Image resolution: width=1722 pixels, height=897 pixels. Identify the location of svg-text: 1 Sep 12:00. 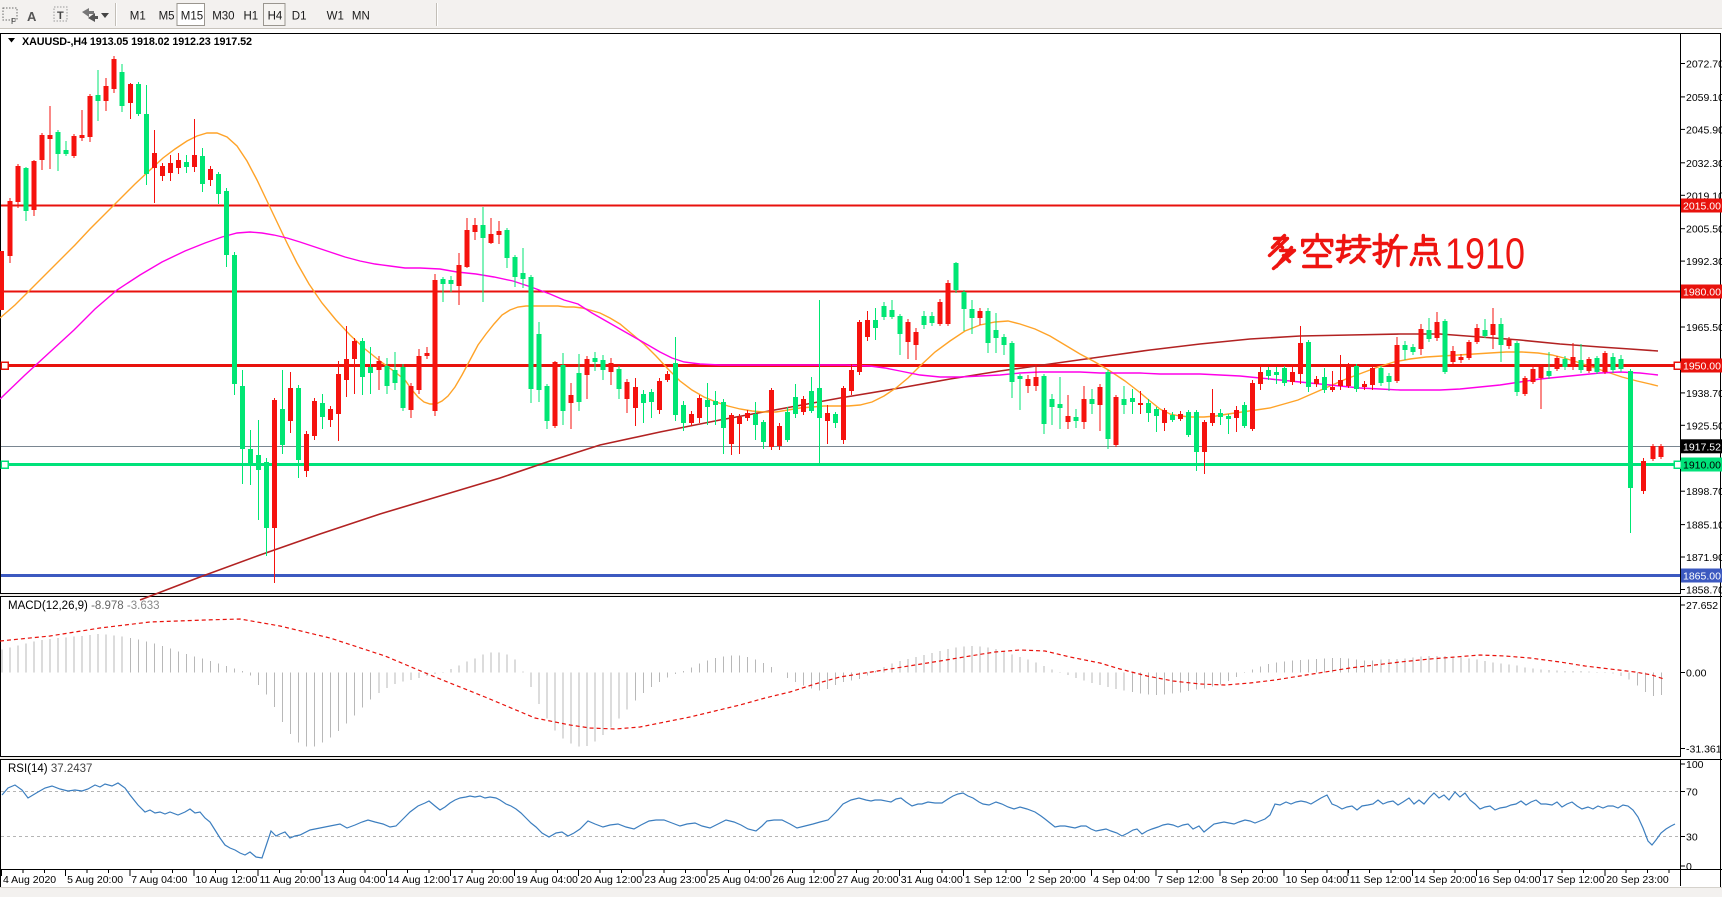
(993, 880).